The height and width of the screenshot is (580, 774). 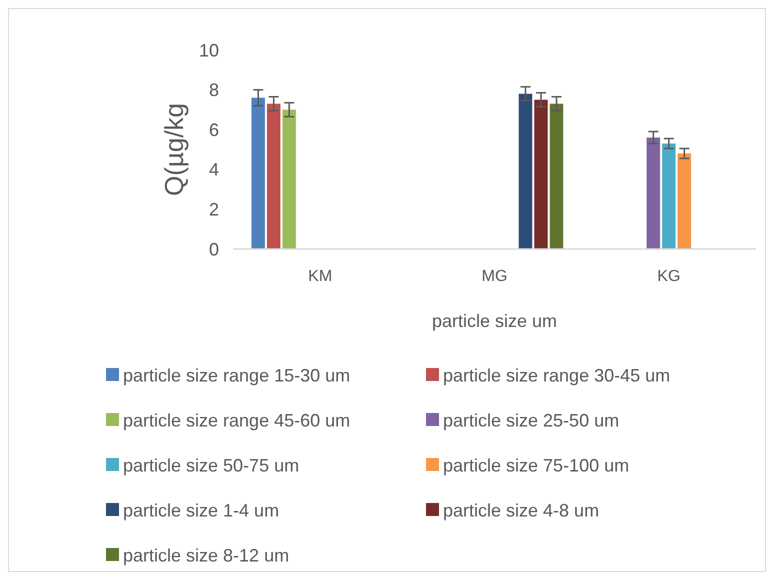 What do you see at coordinates (531, 420) in the screenshot?
I see `legend-label: particle size 25-50 um` at bounding box center [531, 420].